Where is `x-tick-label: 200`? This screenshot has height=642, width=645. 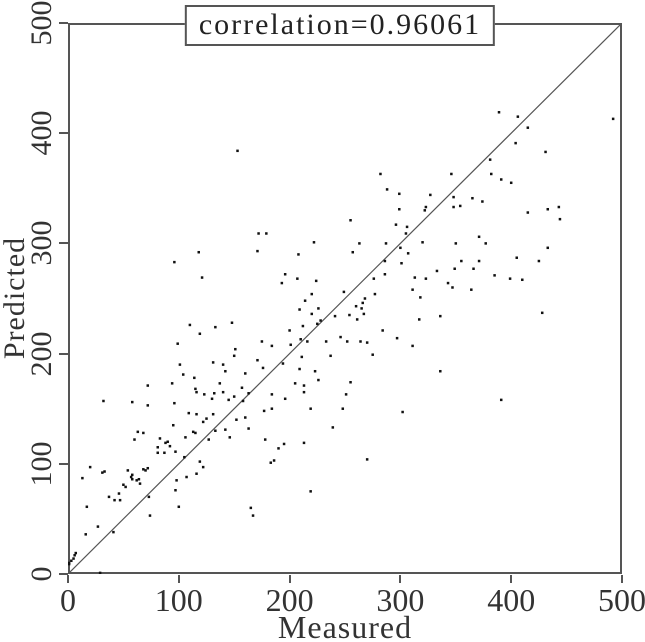 x-tick-label: 200 is located at coordinates (289, 600).